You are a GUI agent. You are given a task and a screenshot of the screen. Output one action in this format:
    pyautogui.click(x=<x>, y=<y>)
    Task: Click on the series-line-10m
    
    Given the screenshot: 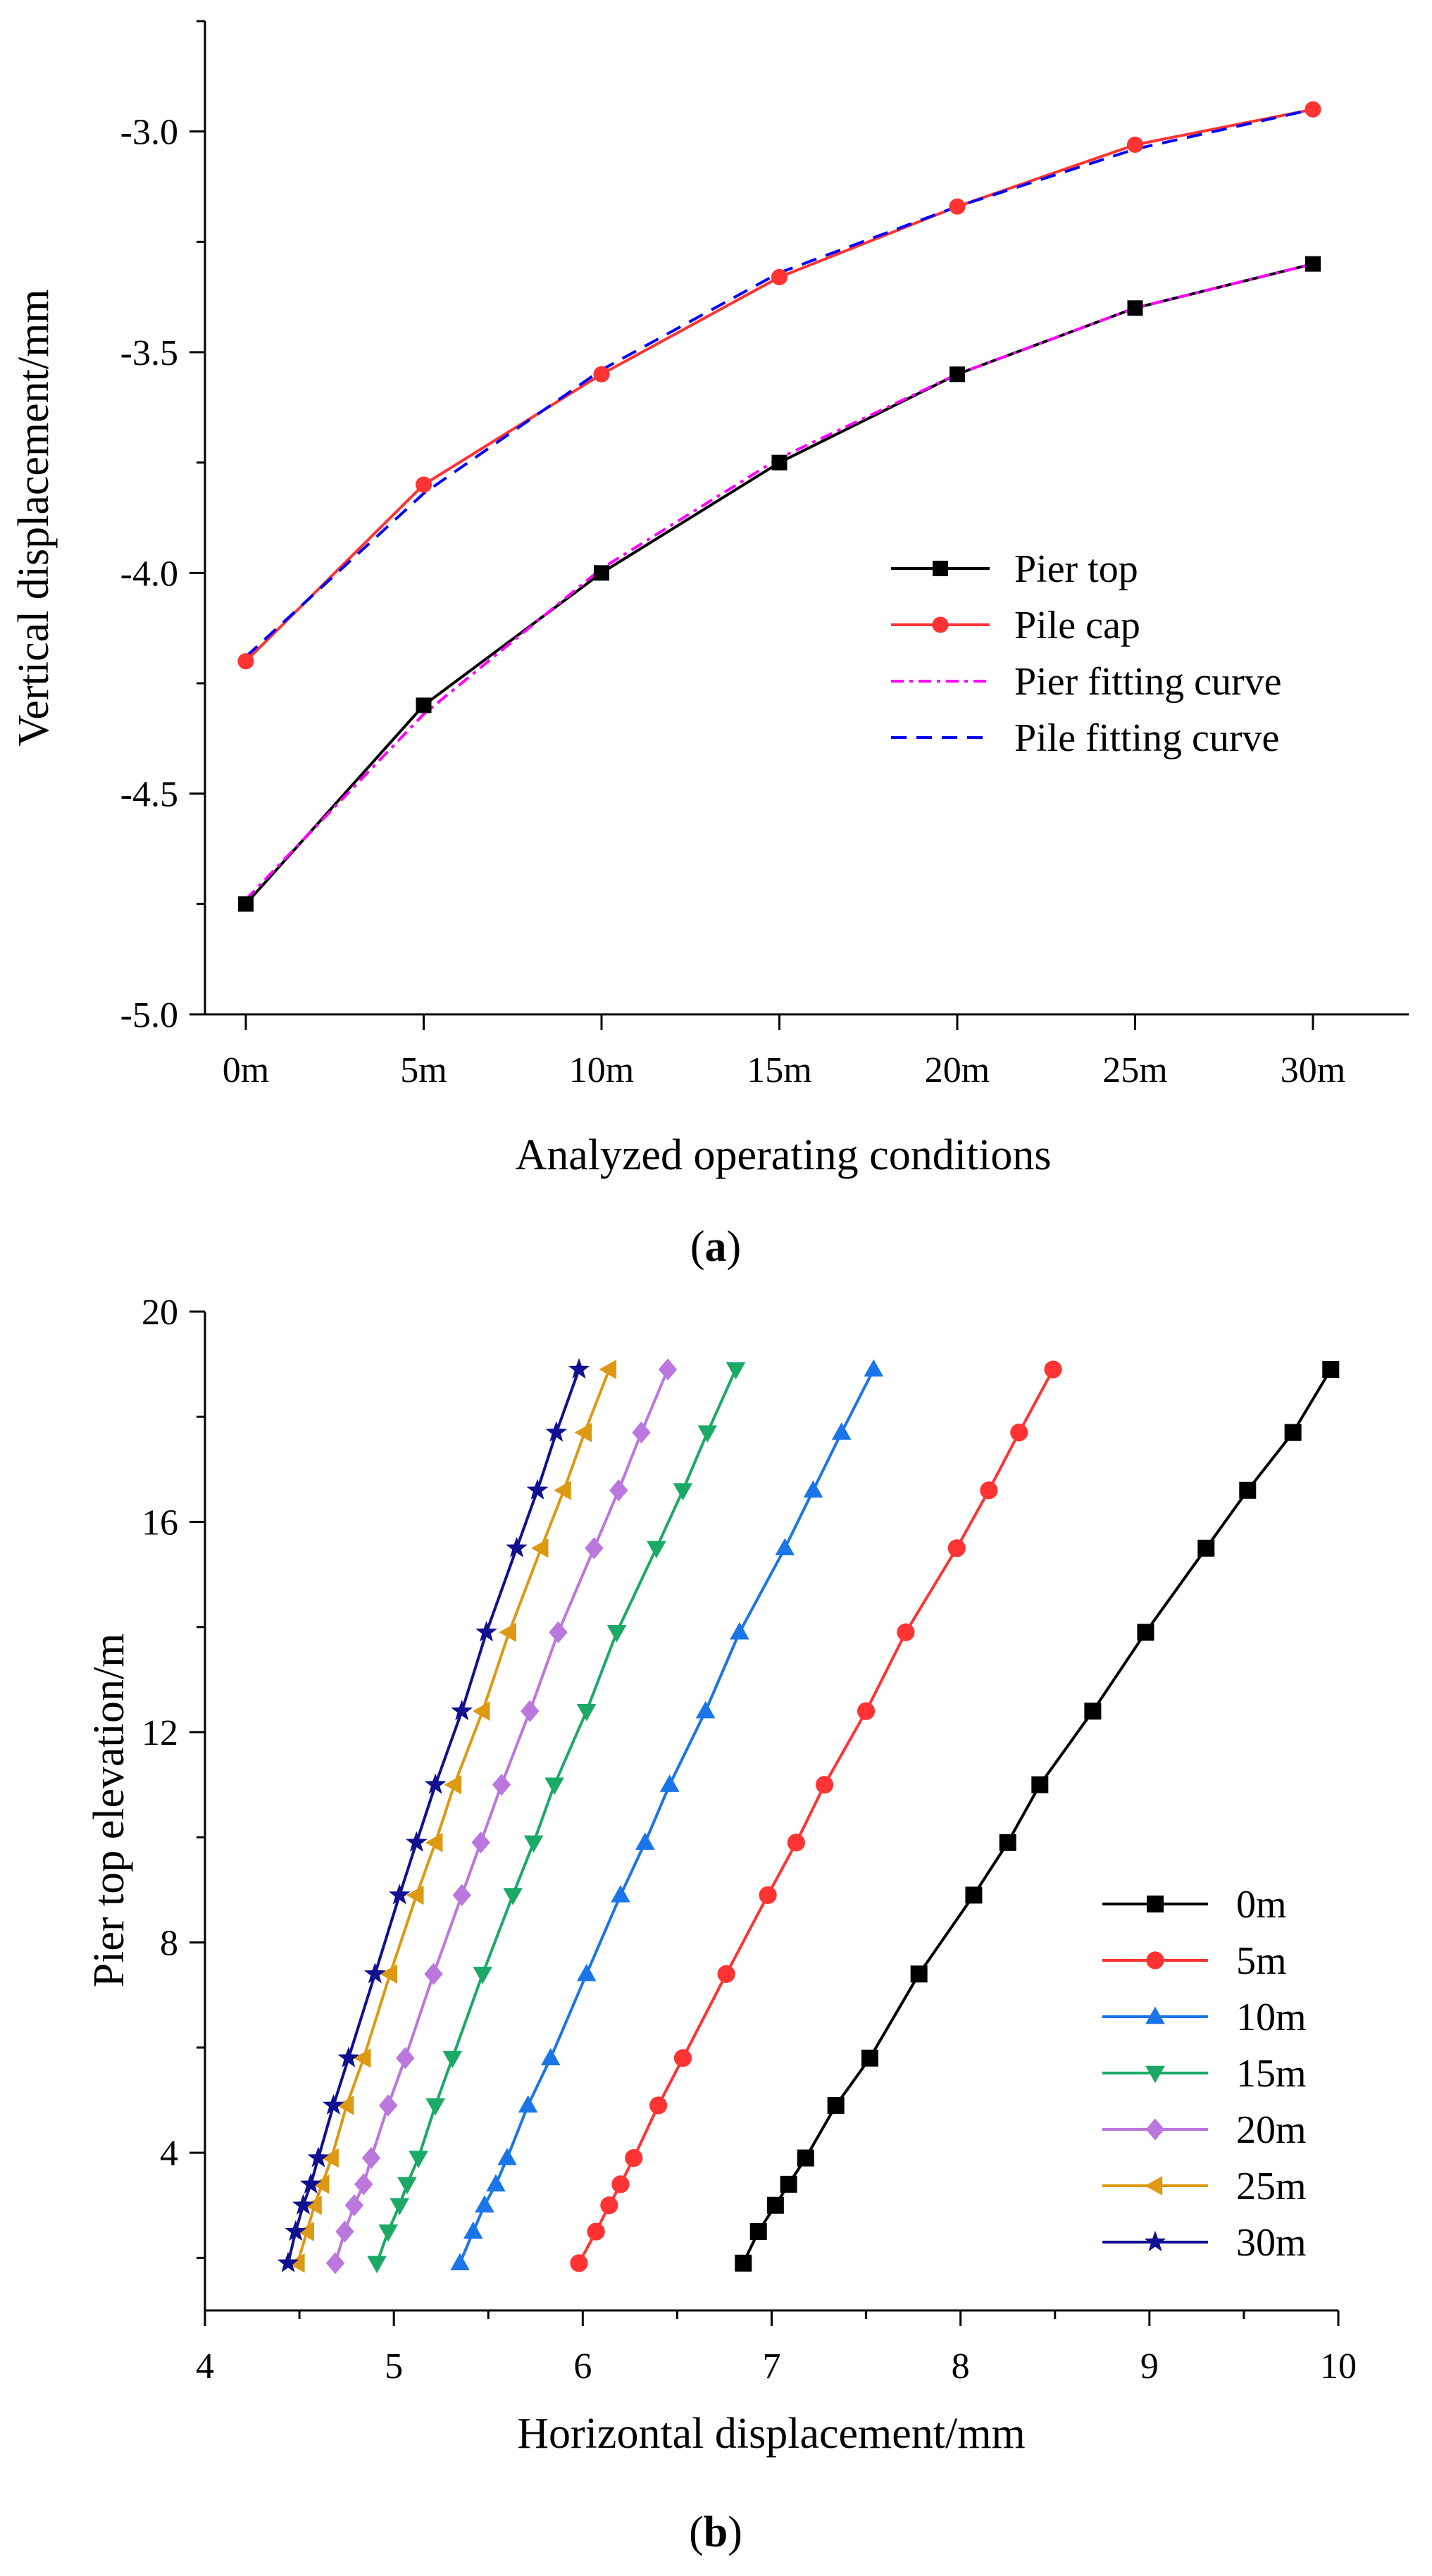 What is the action you would take?
    pyautogui.click(x=667, y=1816)
    